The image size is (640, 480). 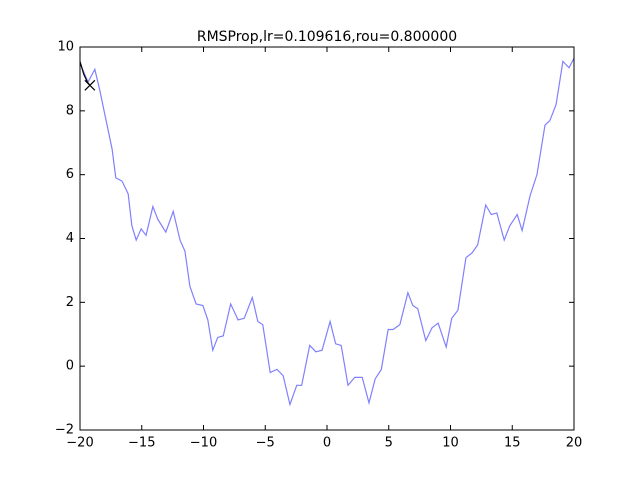 What do you see at coordinates (203, 443) in the screenshot?
I see `x-tick-label: −10` at bounding box center [203, 443].